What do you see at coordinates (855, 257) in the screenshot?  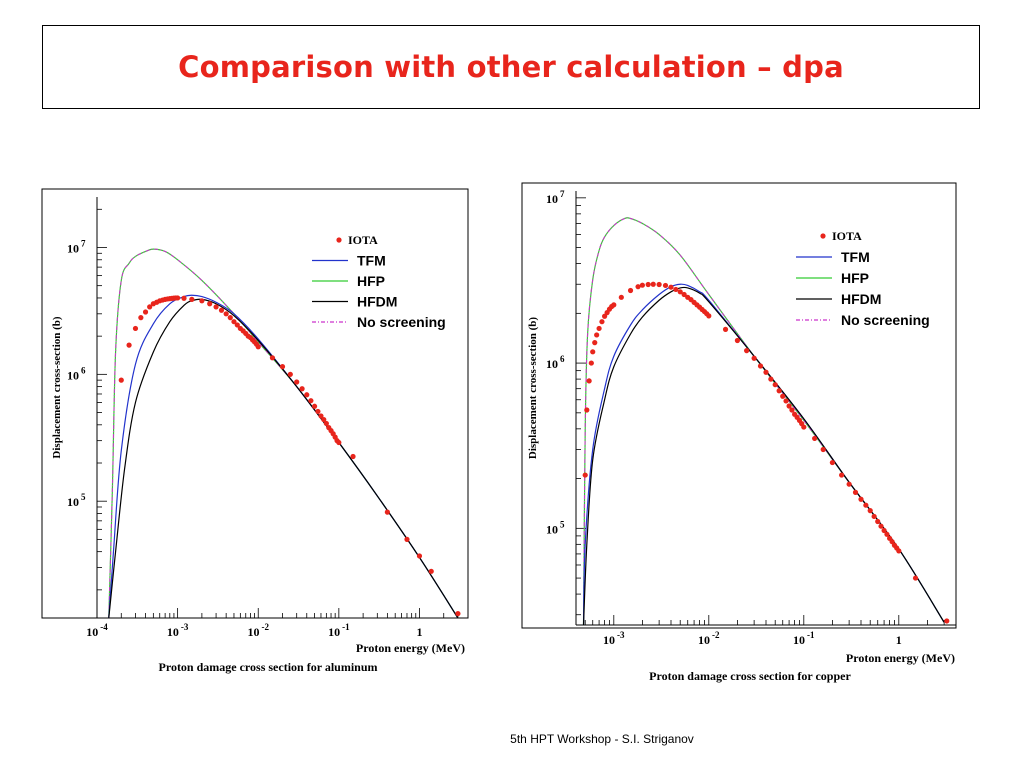 I see `legend-label-tfm: TFM` at bounding box center [855, 257].